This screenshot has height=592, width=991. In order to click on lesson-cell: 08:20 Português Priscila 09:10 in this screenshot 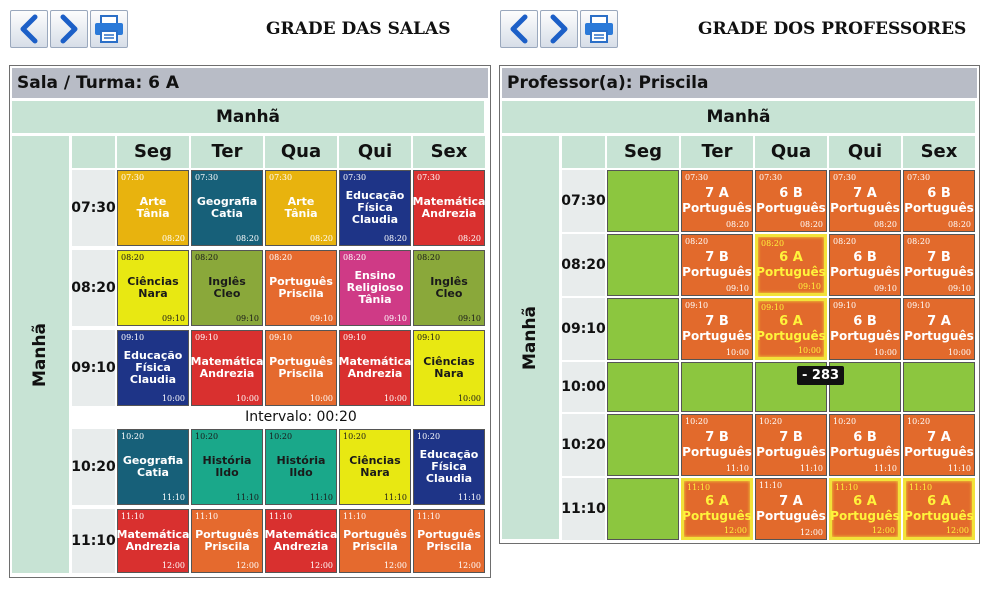, I will do `click(301, 288)`.